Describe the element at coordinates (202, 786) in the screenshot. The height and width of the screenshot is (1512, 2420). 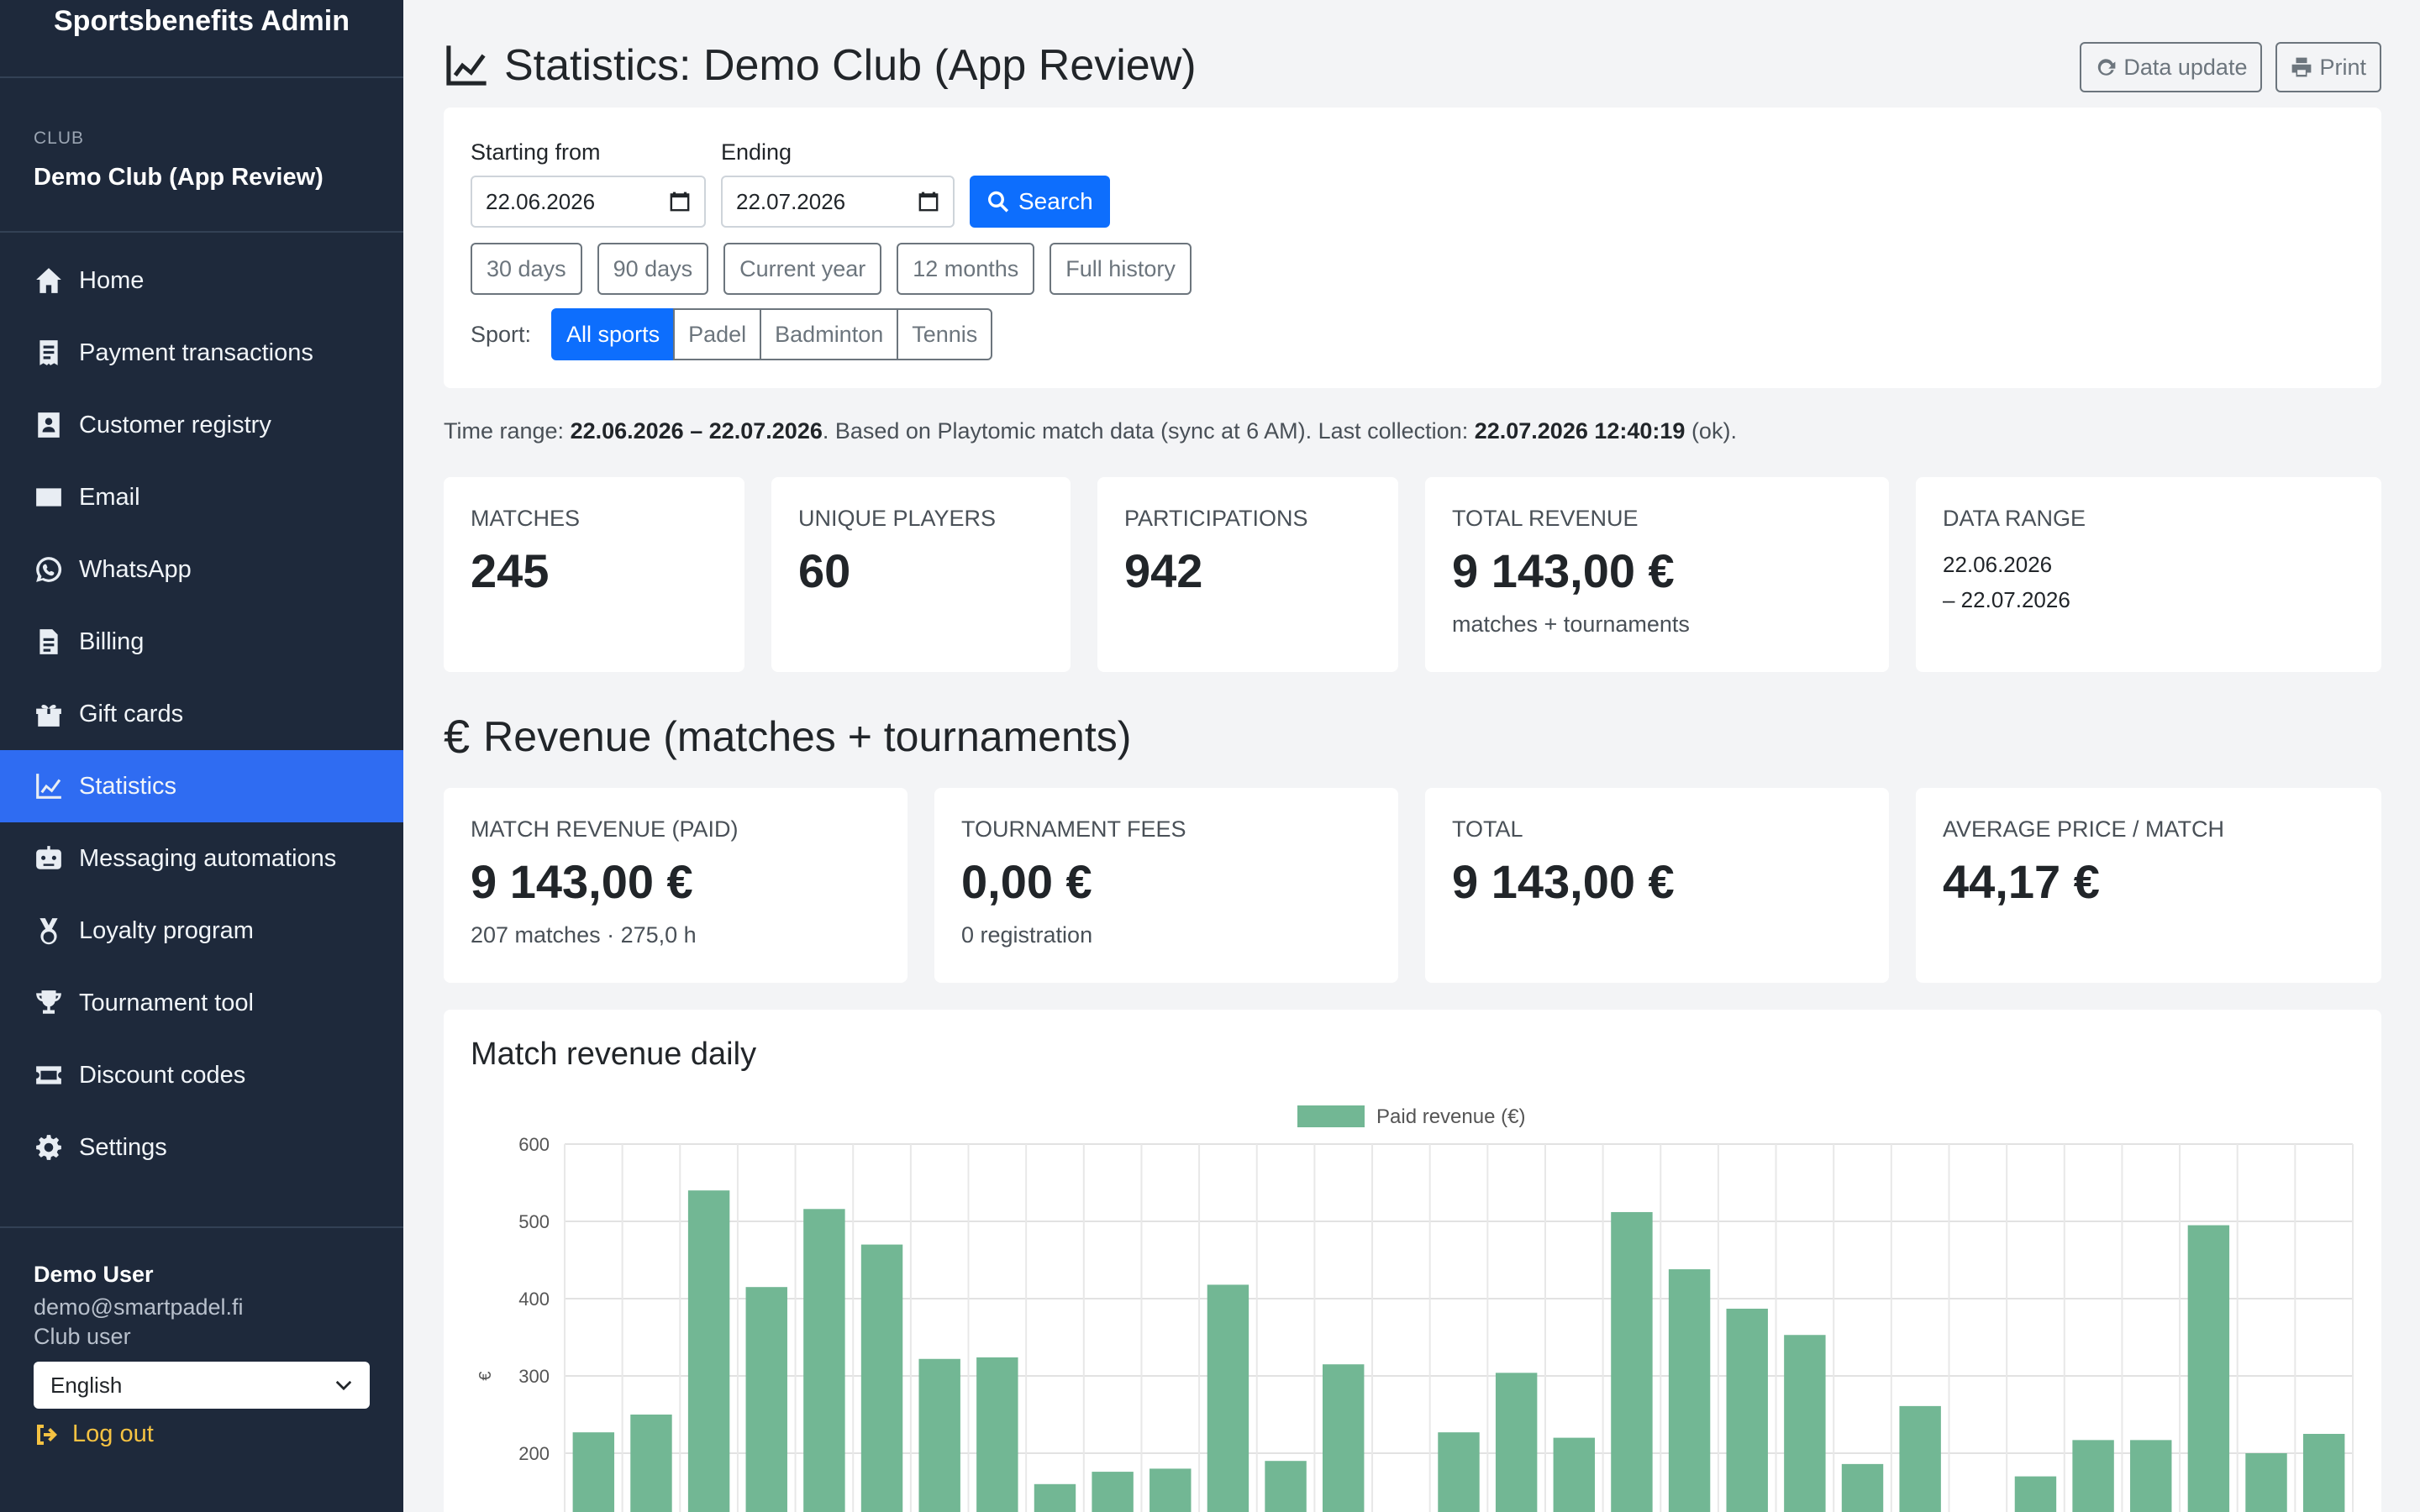
I see `sidebar-item-statistics: Statistics` at that location.